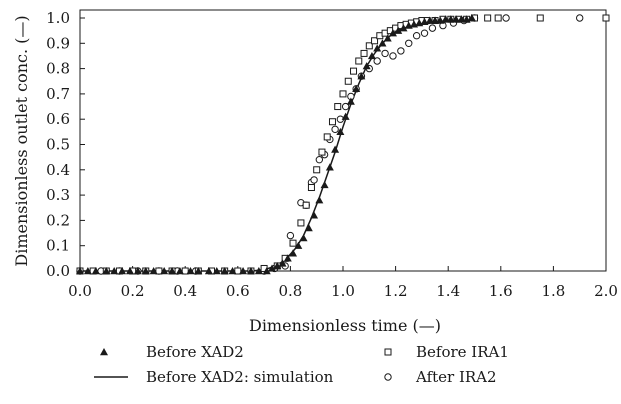 This screenshot has height=404, width=621. Describe the element at coordinates (290, 291) in the screenshot. I see `x-tick-label: 0.8` at that location.